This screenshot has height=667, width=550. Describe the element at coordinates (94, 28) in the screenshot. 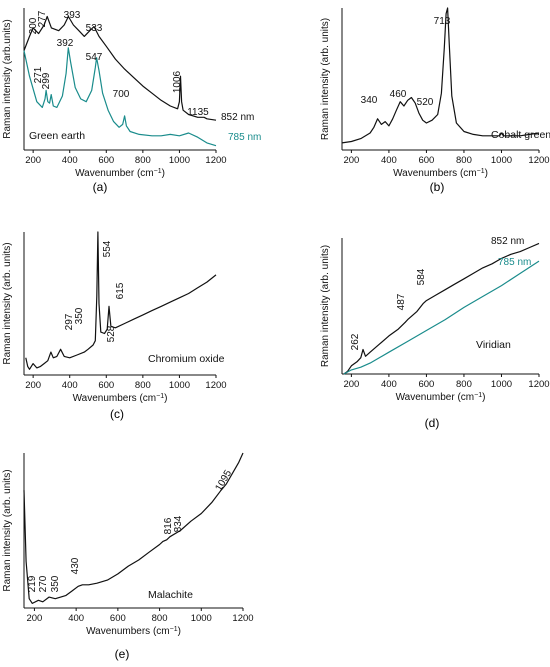

I see `peak-label: 533` at that location.